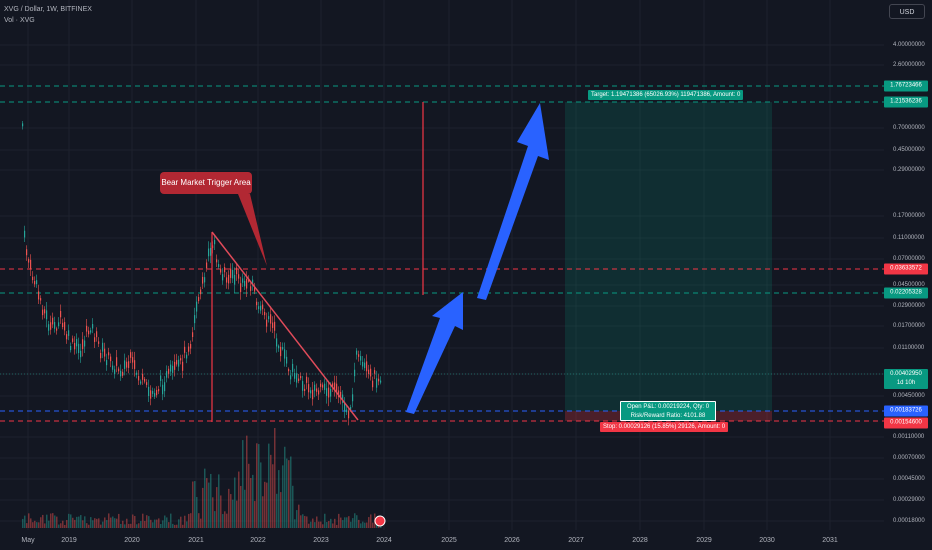  What do you see at coordinates (202, 478) in the screenshot?
I see `volume-bars` at bounding box center [202, 478].